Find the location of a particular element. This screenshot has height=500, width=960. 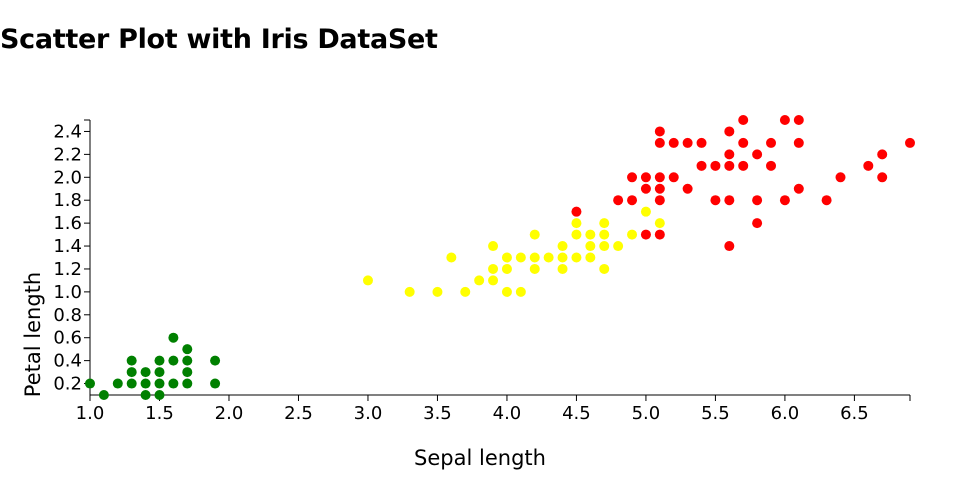

x-tick-label: 4.0 is located at coordinates (507, 413).